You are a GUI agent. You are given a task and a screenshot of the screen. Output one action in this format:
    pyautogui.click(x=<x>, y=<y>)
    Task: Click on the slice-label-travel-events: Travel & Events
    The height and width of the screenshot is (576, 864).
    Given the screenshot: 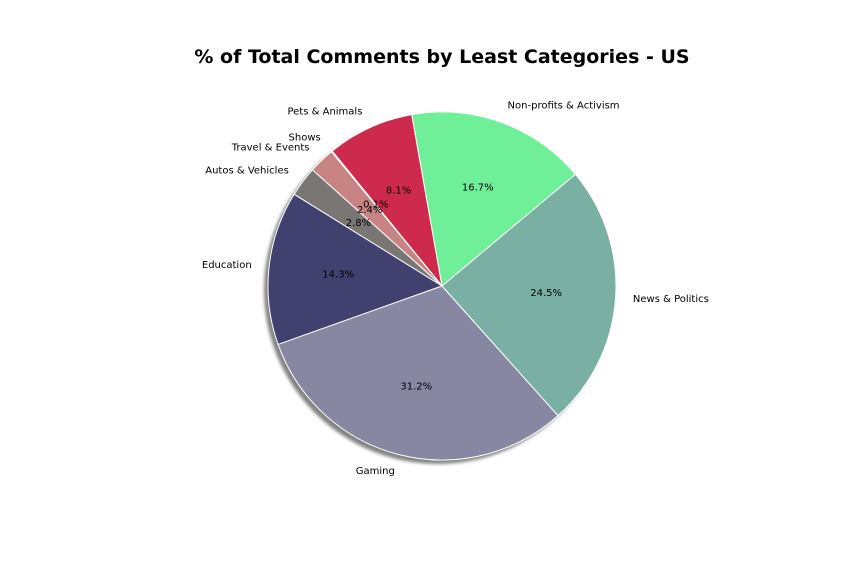 What is the action you would take?
    pyautogui.click(x=270, y=147)
    